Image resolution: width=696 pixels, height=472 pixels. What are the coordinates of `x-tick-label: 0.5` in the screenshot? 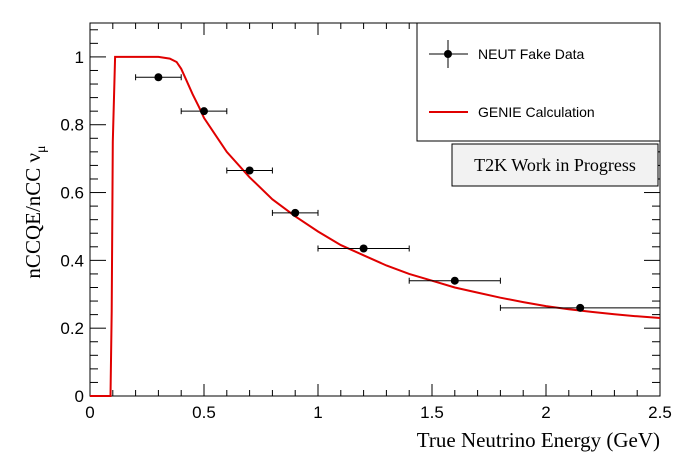 It's located at (204, 412).